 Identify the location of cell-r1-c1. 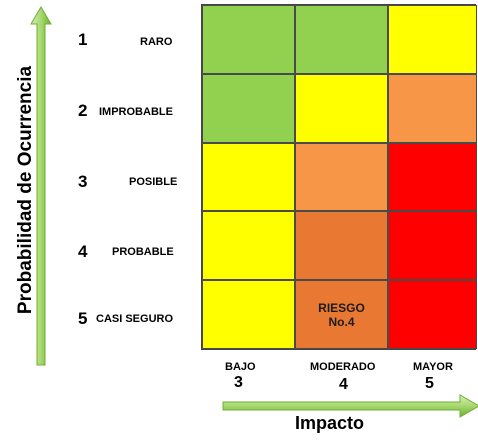
(248, 39).